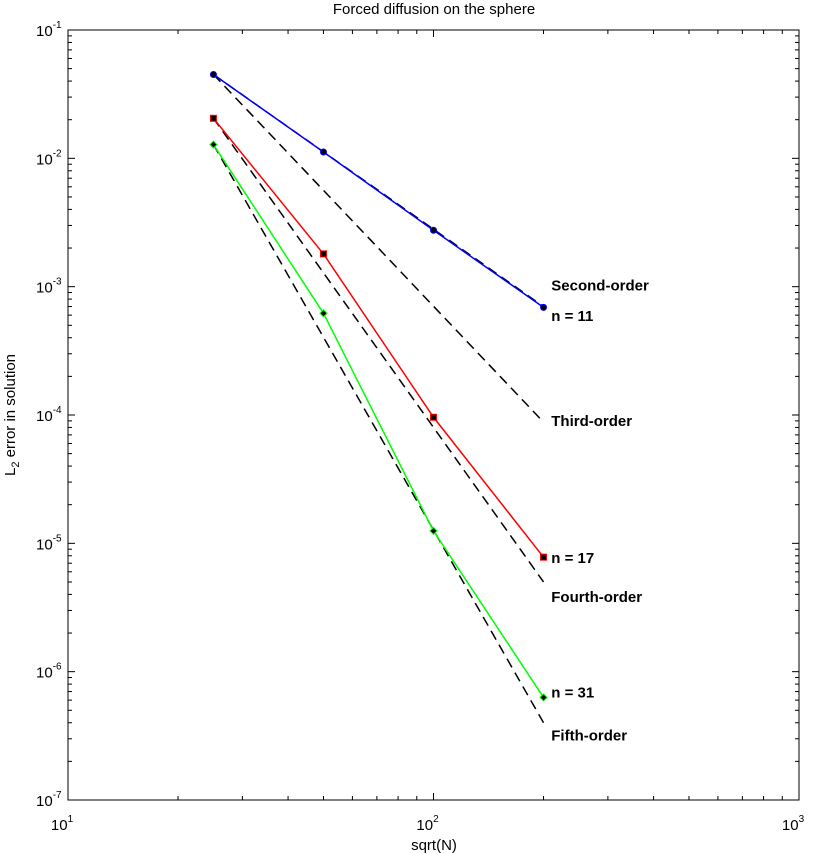 This screenshot has width=813, height=854. Describe the element at coordinates (589, 736) in the screenshot. I see `annotation-label: Fifth-order` at that location.